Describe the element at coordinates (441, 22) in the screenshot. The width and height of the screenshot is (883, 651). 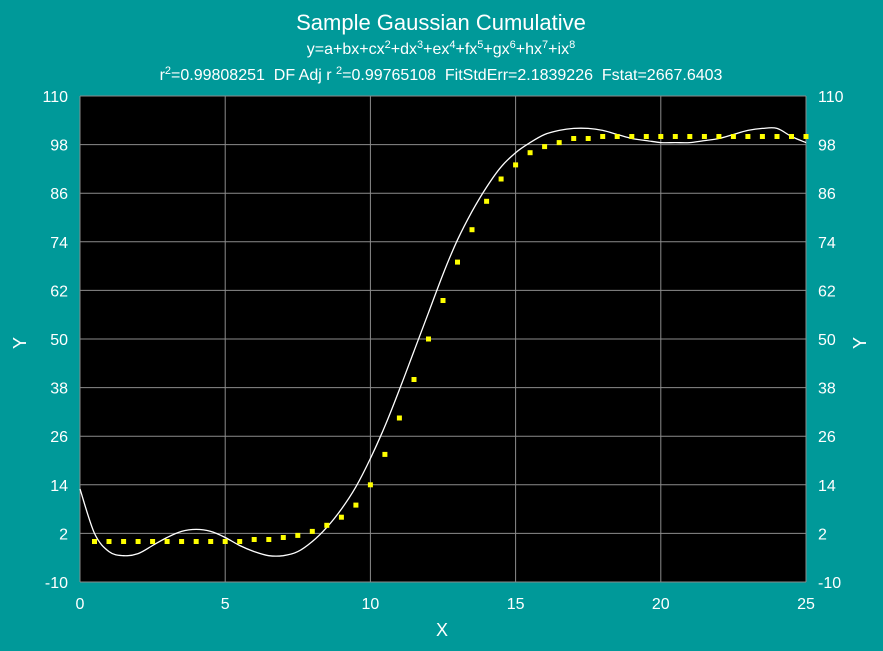
I see `chart-title: Sample Gaussian Cumulative` at that location.